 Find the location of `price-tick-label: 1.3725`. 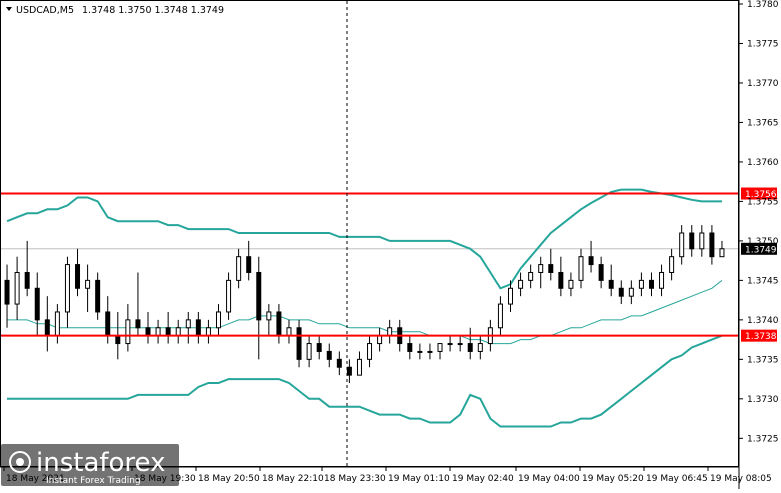

price-tick-label: 1.3725 is located at coordinates (763, 439).